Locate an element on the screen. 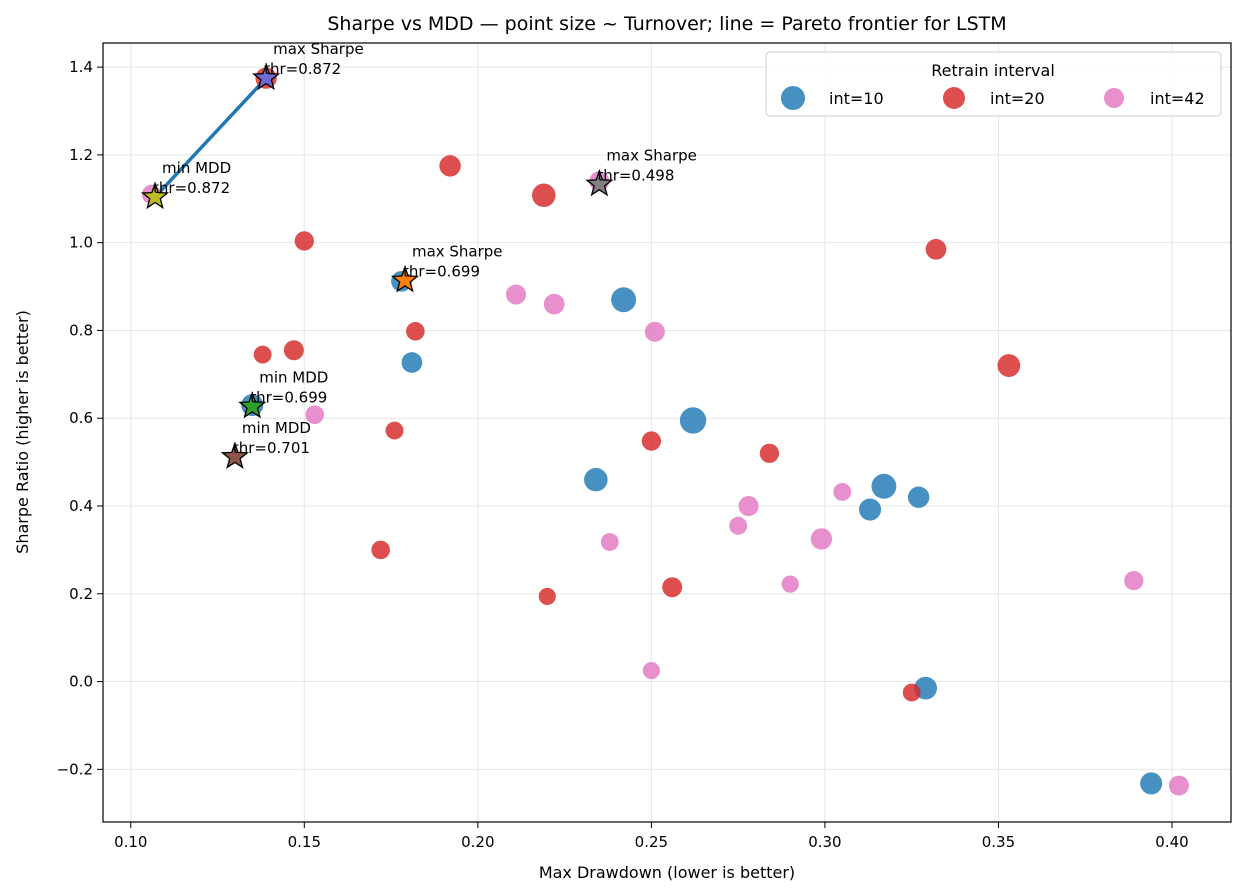 The image size is (1245, 895). y-tick-label: 1.2 is located at coordinates (81, 155).